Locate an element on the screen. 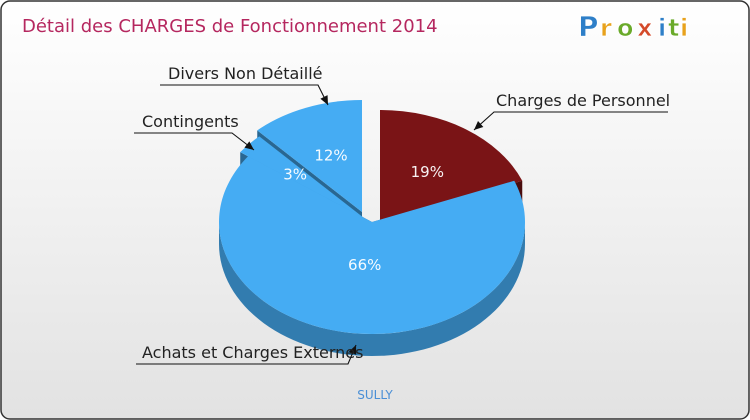 This screenshot has height=420, width=750. pie-slice-charges-de-personnel is located at coordinates (451, 166).